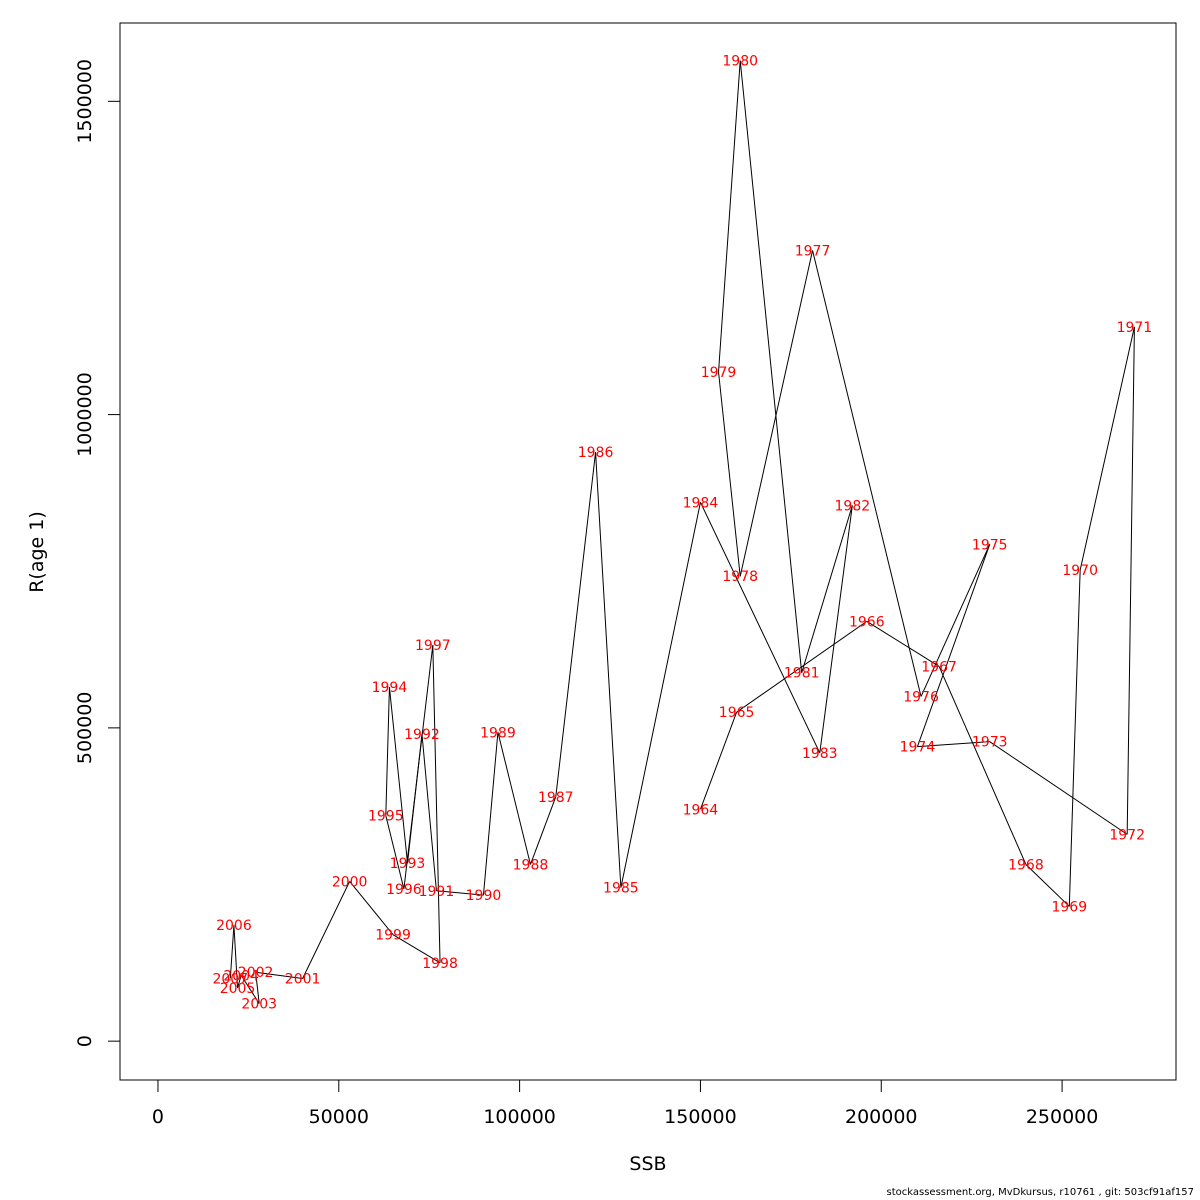 This screenshot has width=1200, height=1200. What do you see at coordinates (97, 553) in the screenshot?
I see `y-axis: 0 500000 1000000 1500000` at bounding box center [97, 553].